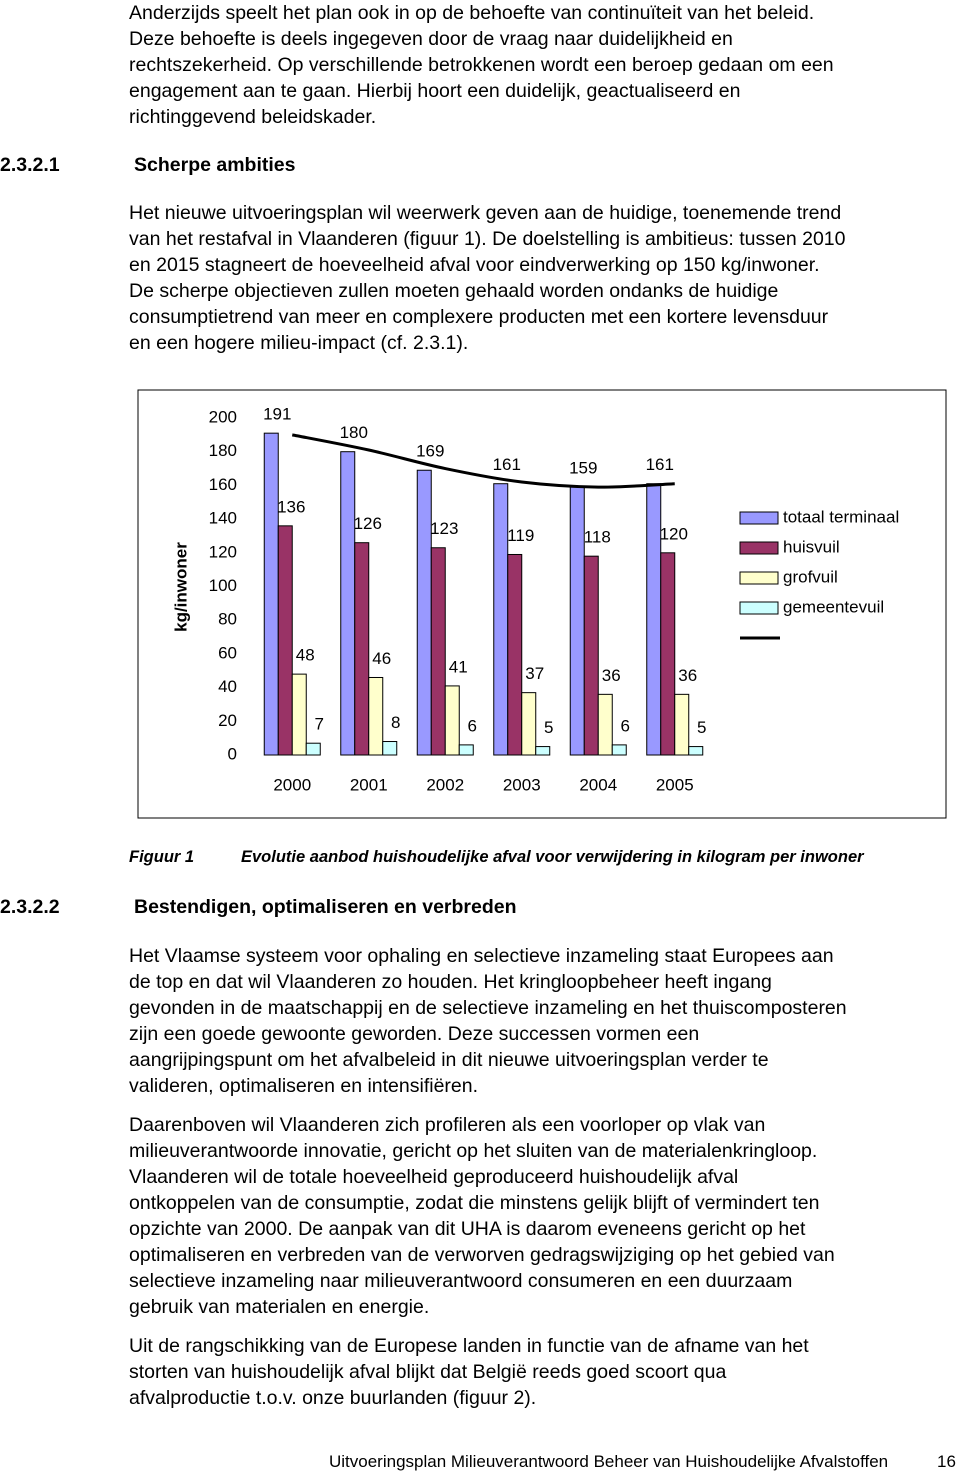 This screenshot has height=1475, width=960. Describe the element at coordinates (223, 416) in the screenshot. I see `y-tick-label: 200` at that location.